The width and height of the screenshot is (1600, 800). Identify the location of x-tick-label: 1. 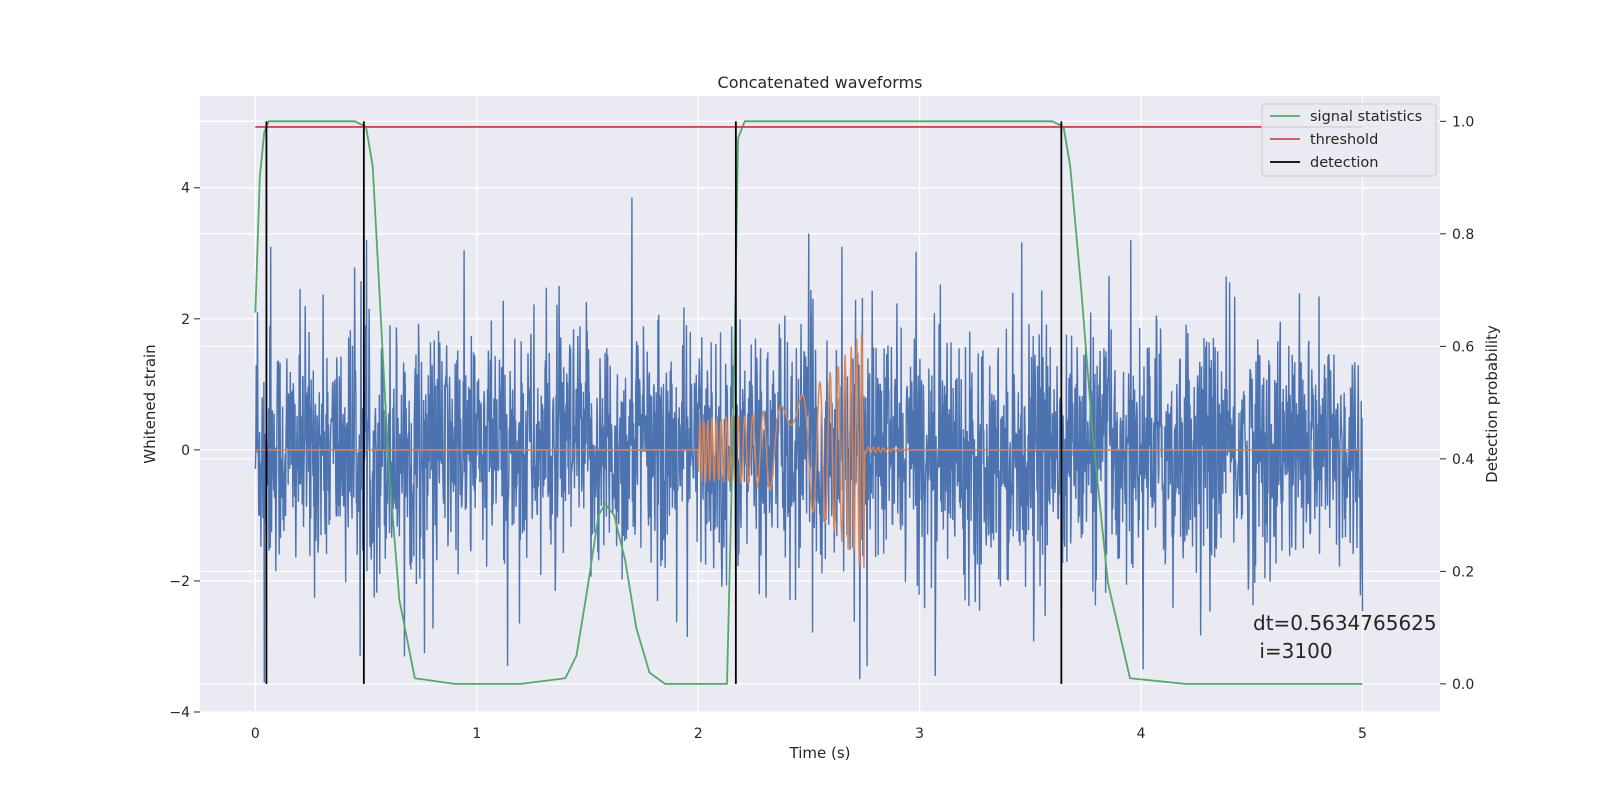
(476, 734).